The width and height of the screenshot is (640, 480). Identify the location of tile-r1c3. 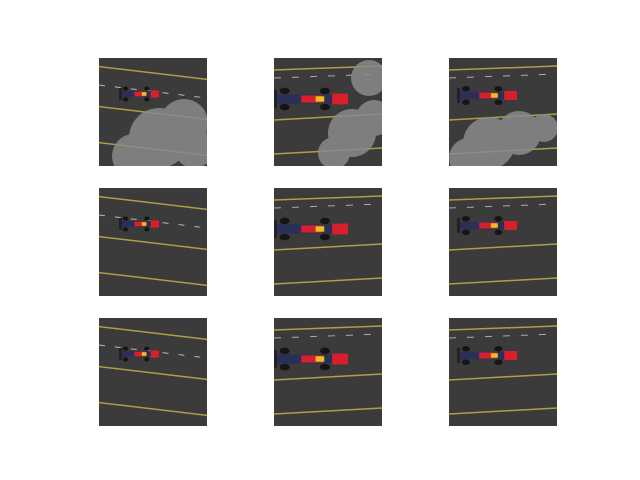
(503, 112).